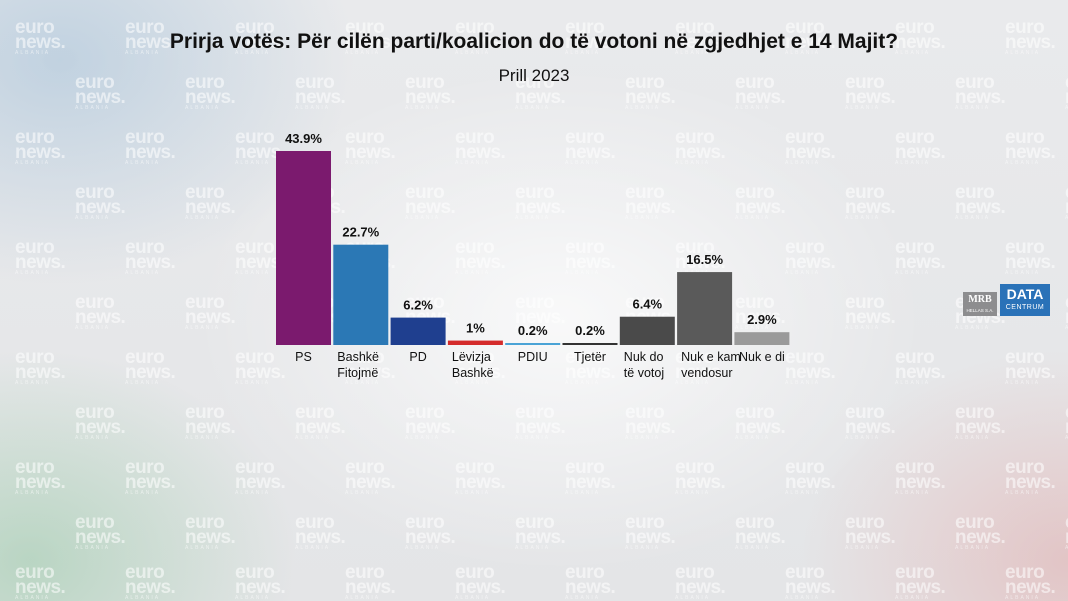 This screenshot has height=601, width=1068. I want to click on bar-value-label-6: 6.4%, so click(647, 304).